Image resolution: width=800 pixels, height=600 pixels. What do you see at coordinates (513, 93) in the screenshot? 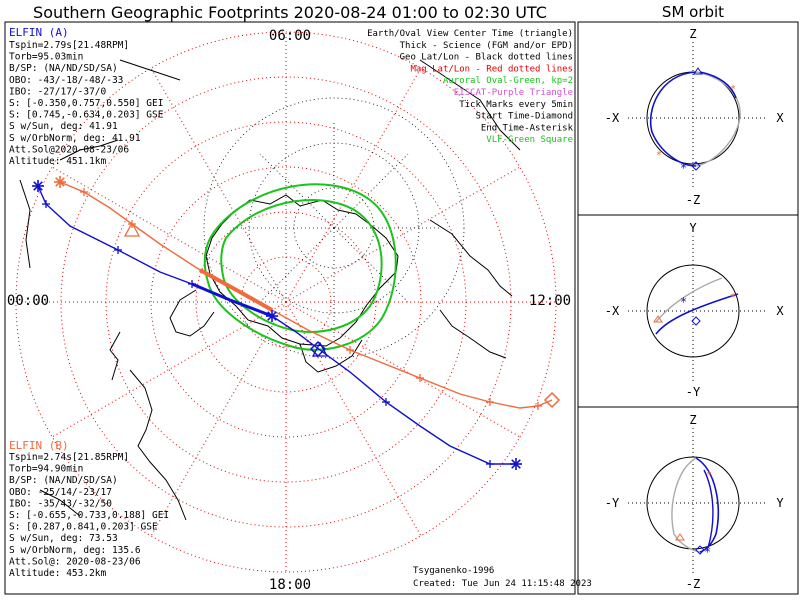
I see `legend-entry: EISCAT-Purple Triangle` at bounding box center [513, 93].